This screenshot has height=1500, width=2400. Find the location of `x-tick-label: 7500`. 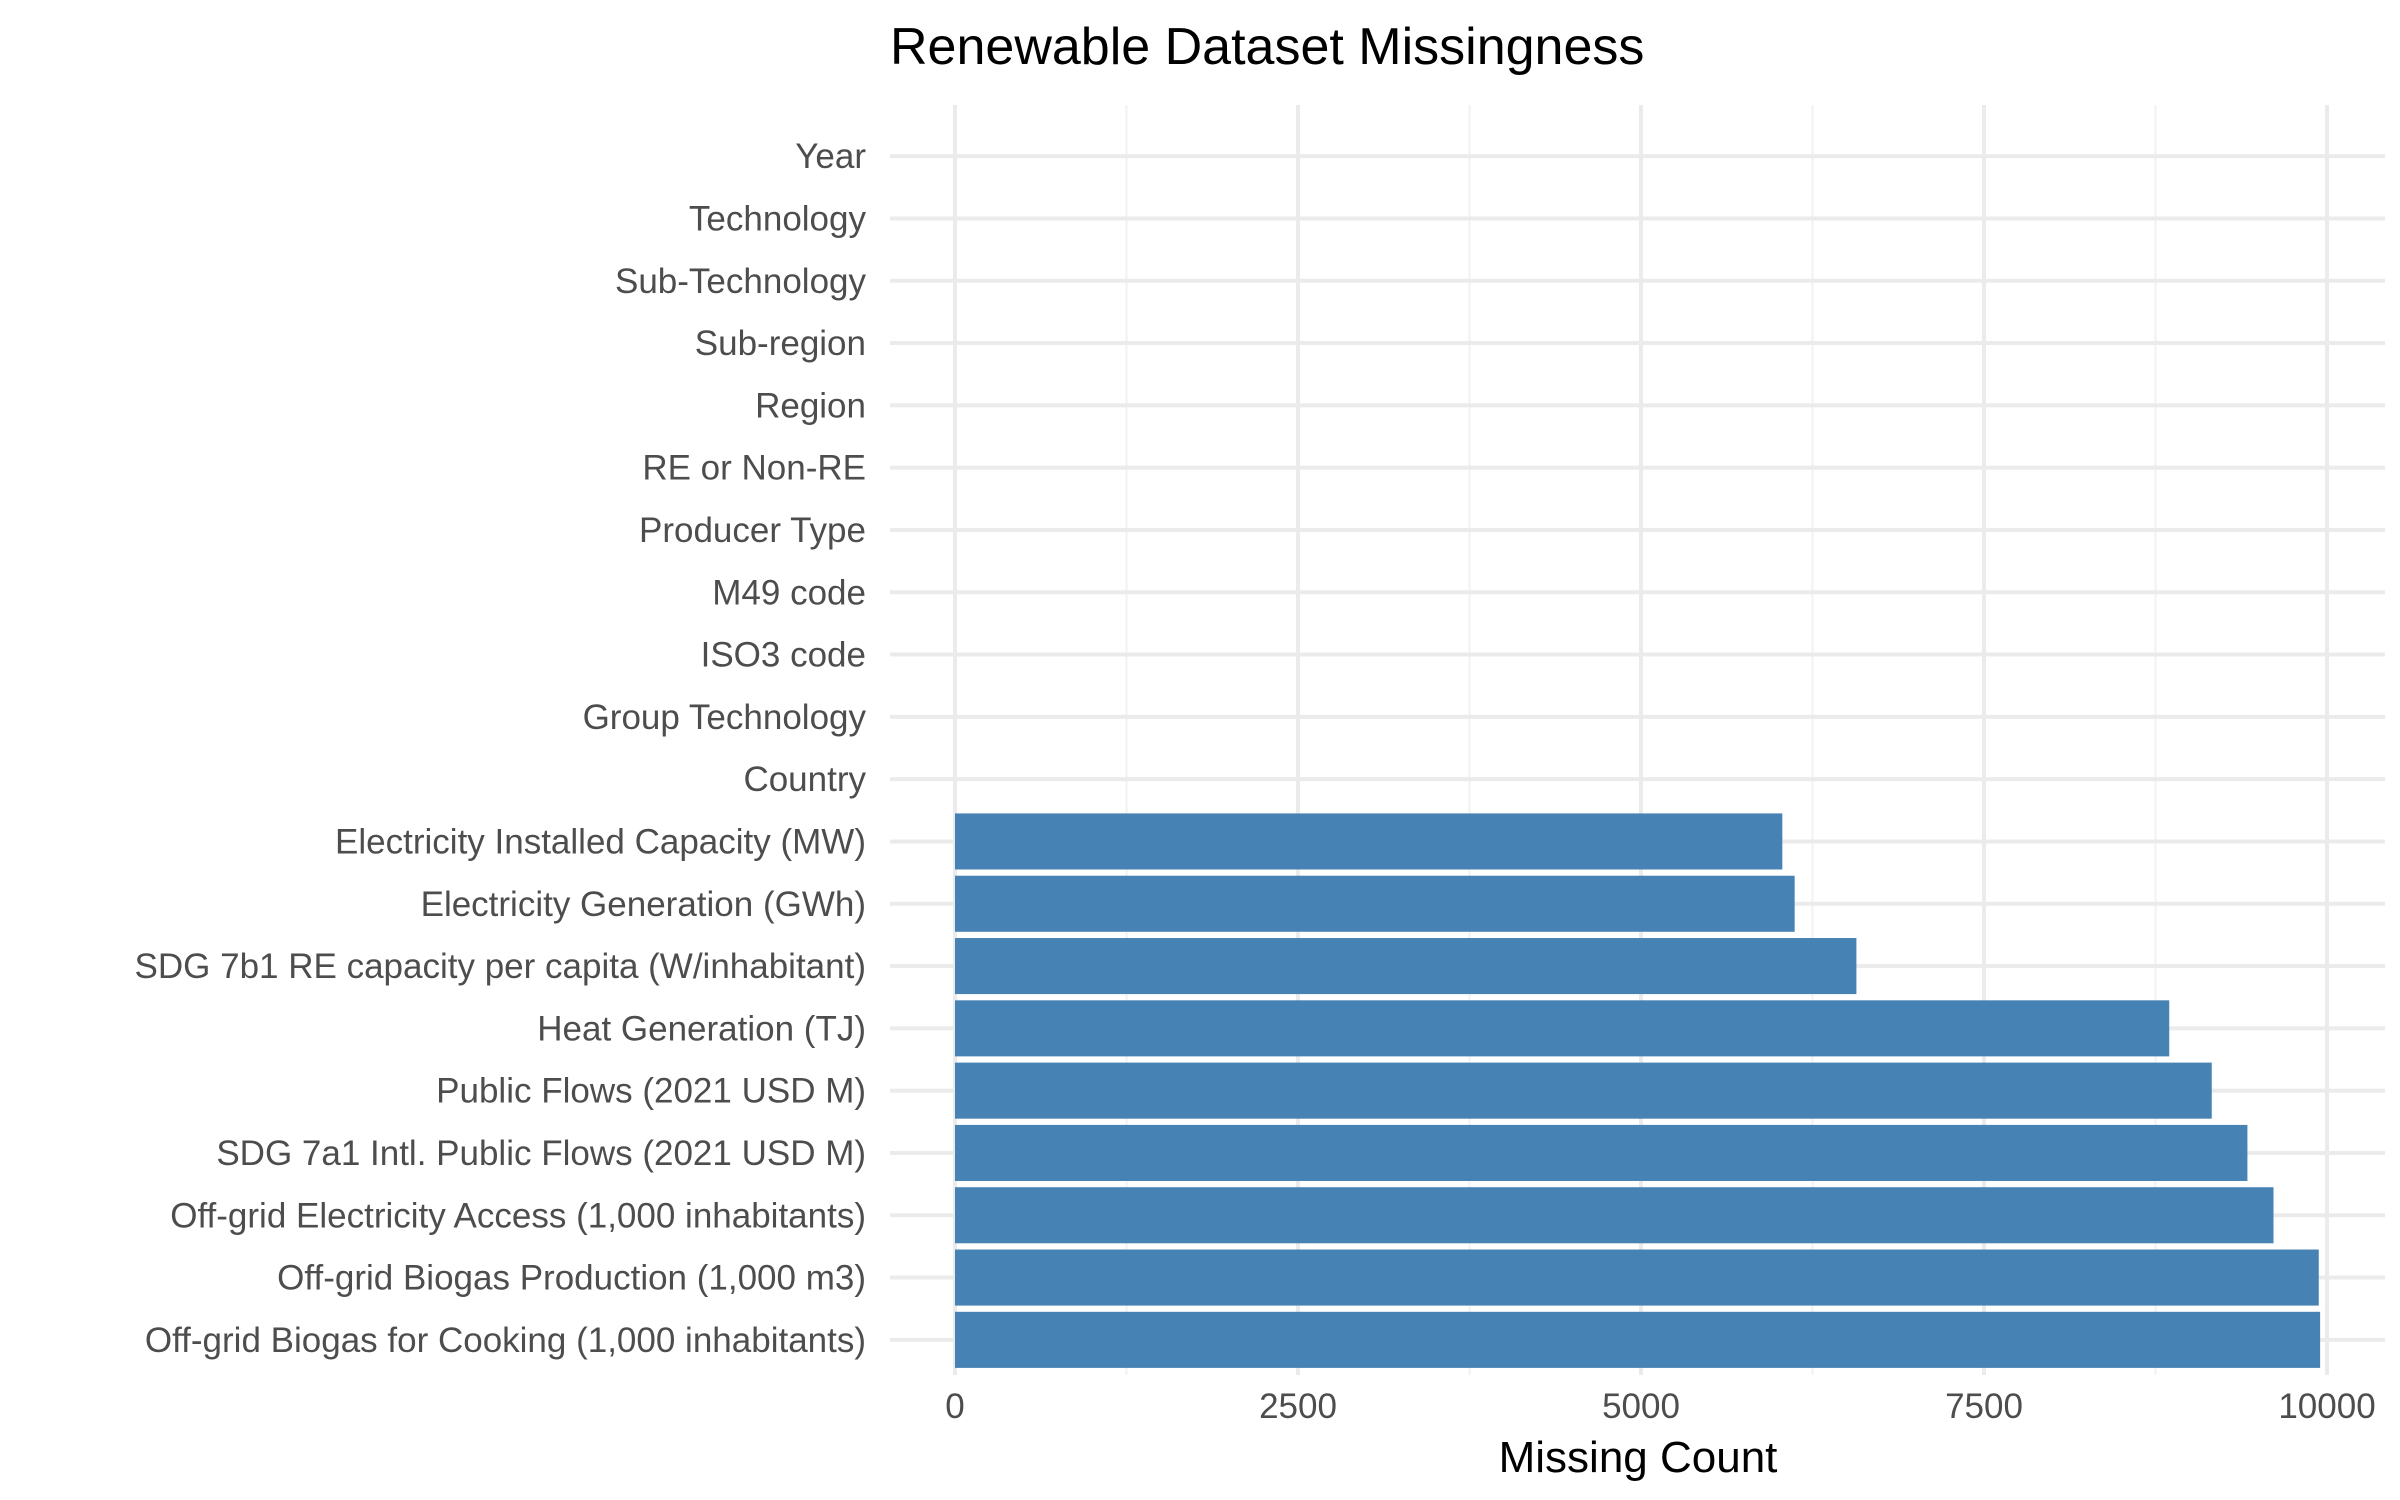

x-tick-label: 7500 is located at coordinates (1984, 1406).